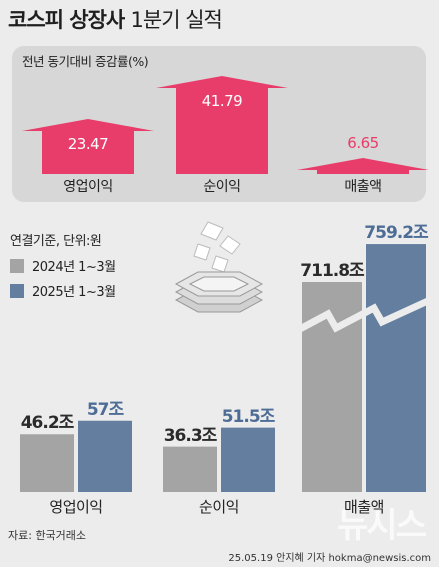 The image size is (439, 567). What do you see at coordinates (56, 241) in the screenshot?
I see `legend-basis: 연결기준, 단위:원` at bounding box center [56, 241].